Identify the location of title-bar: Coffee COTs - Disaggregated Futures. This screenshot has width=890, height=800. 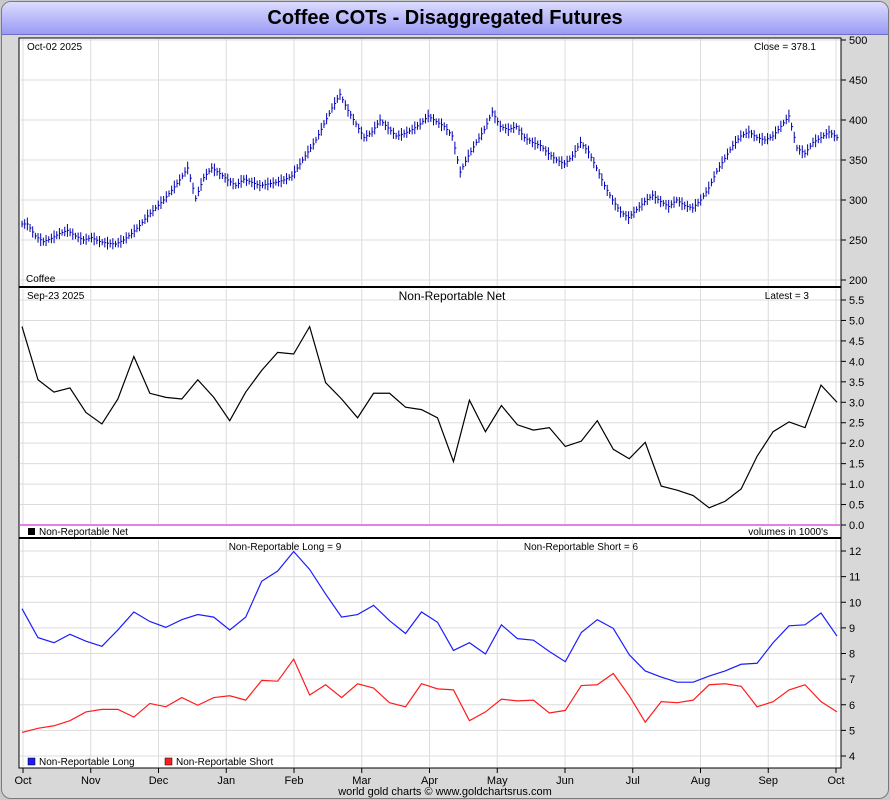
(445, 18).